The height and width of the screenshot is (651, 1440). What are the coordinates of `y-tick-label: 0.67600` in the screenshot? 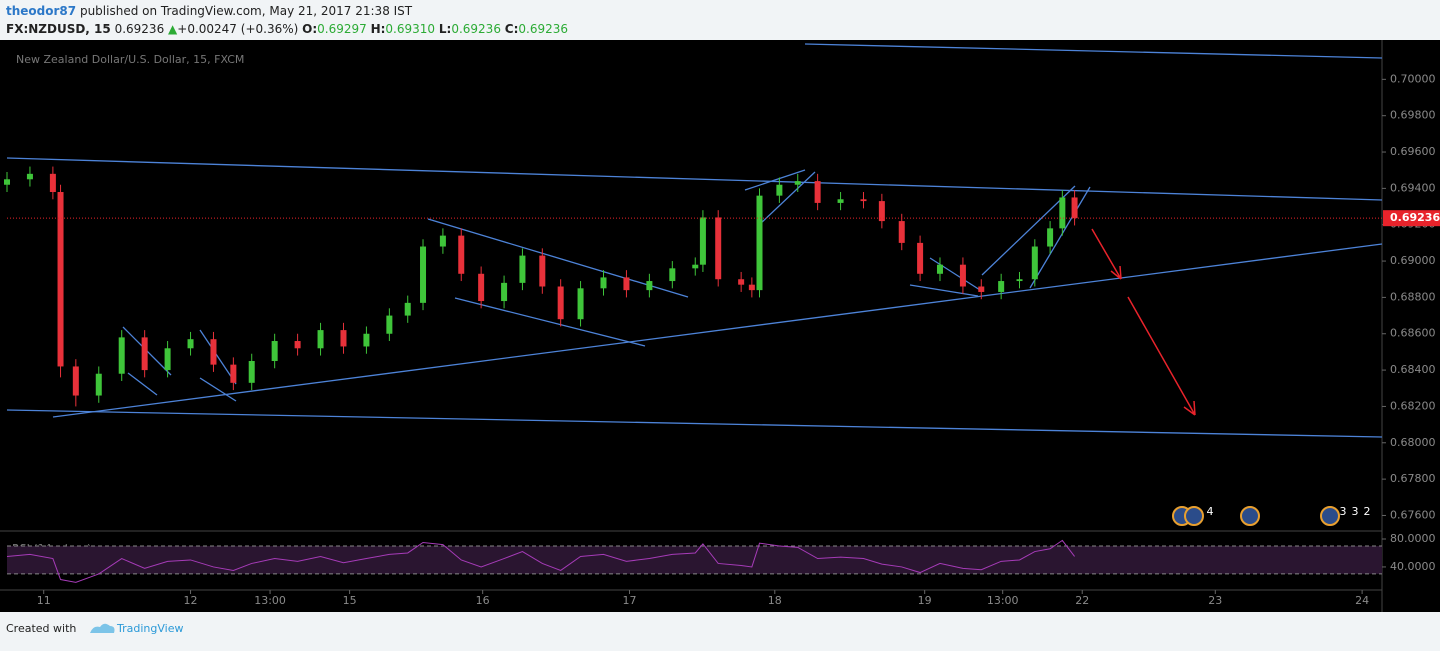 It's located at (1413, 514).